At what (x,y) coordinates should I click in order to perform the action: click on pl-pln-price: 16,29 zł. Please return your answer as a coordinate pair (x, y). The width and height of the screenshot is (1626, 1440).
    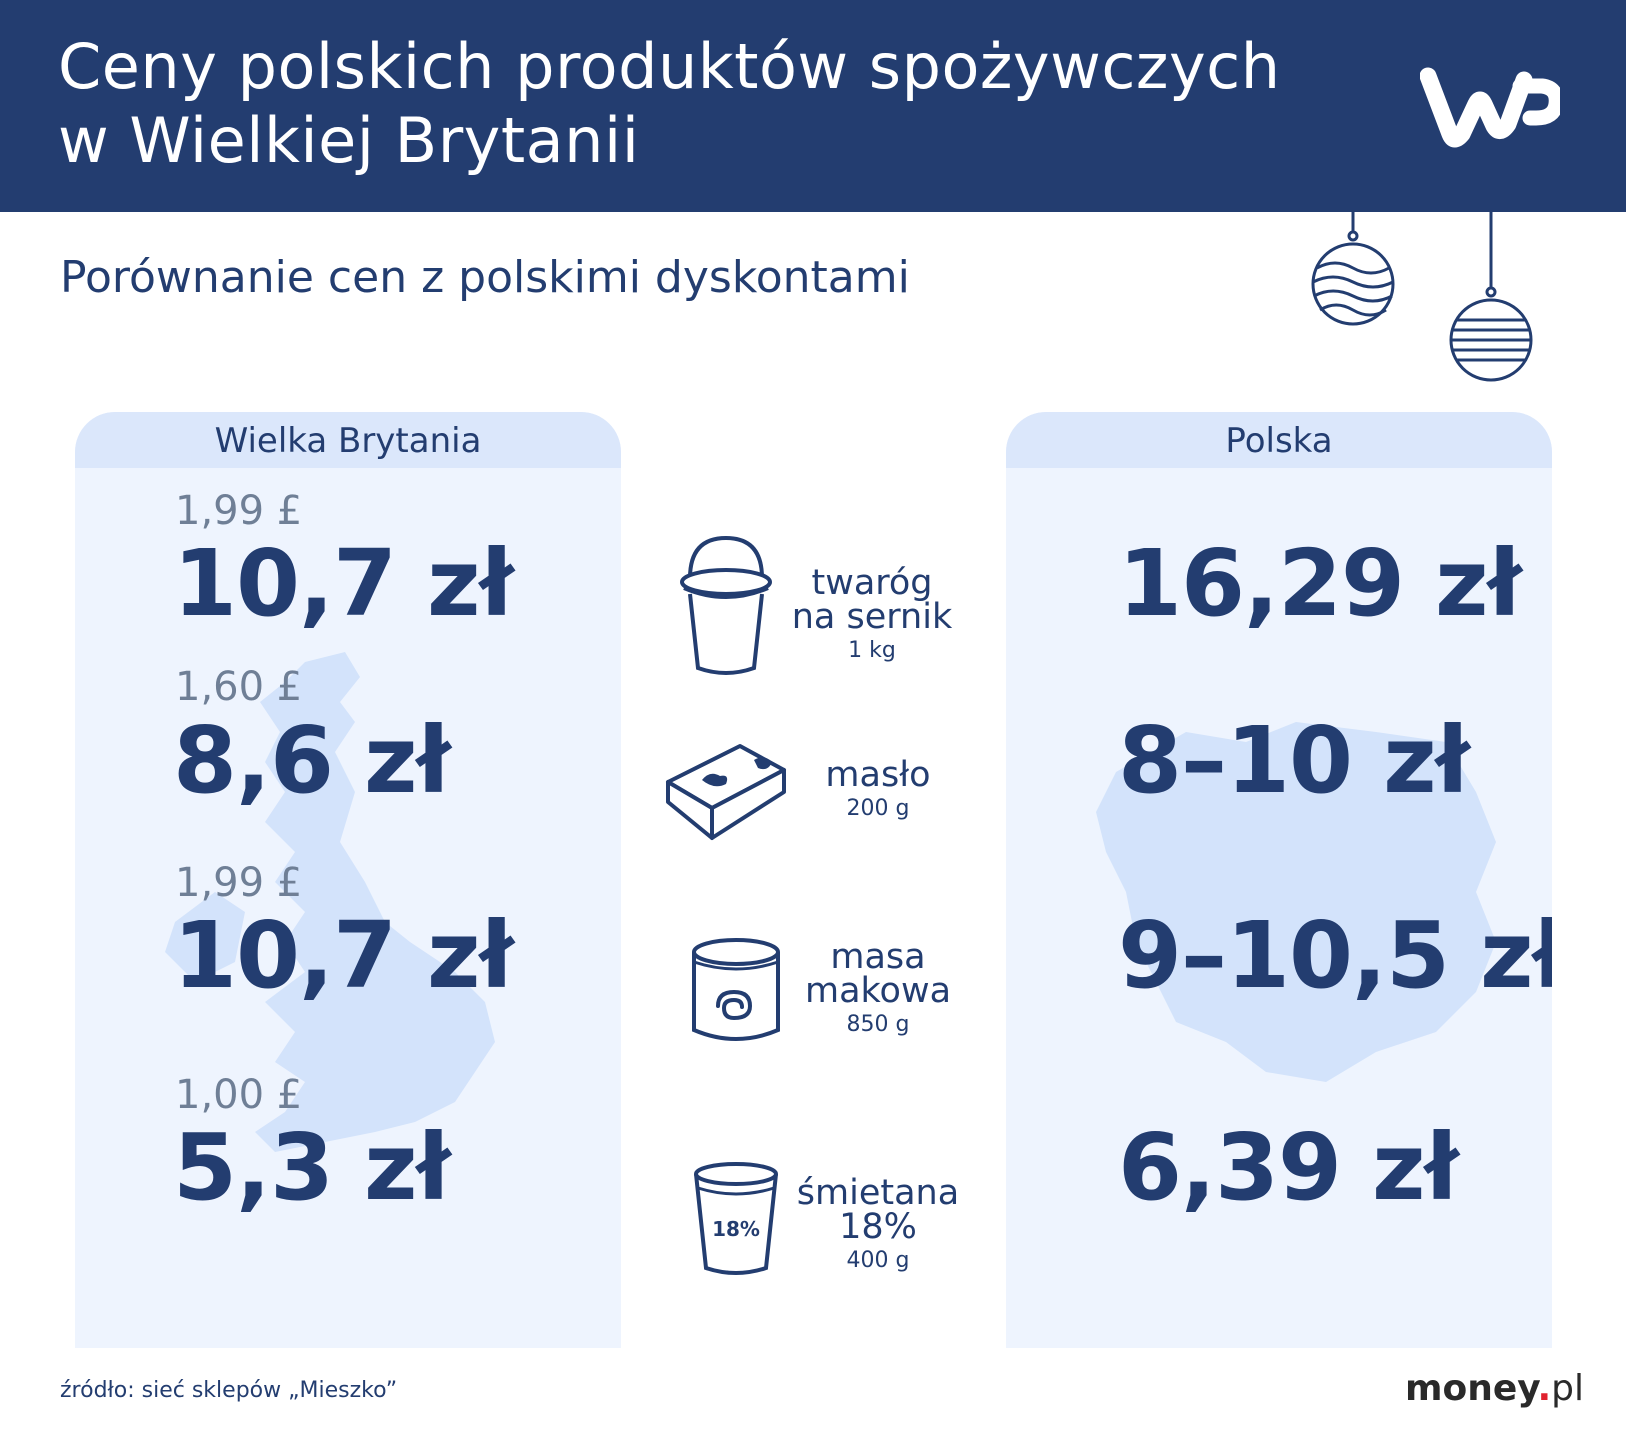
    Looking at the image, I should click on (1320, 583).